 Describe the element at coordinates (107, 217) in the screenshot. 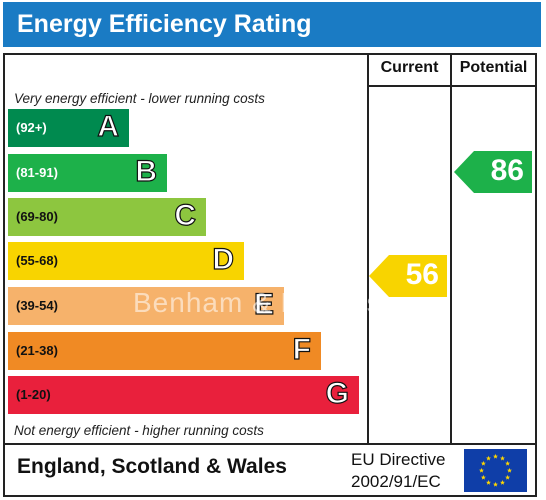

I see `rating-band-c: (69-80) C` at that location.